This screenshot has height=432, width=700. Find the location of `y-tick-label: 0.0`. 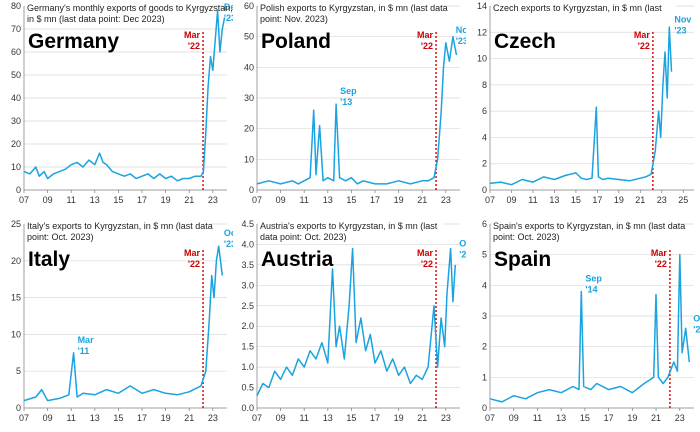

y-tick-label: 0.0 is located at coordinates (247, 408).